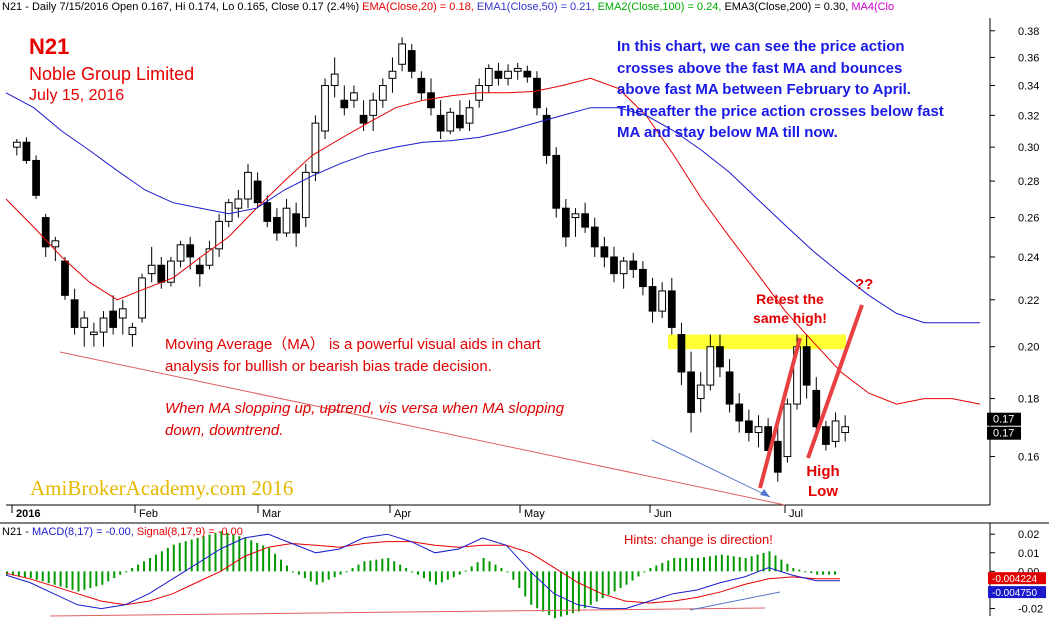 Image resolution: width=1049 pixels, height=621 pixels. I want to click on macd-signal-line, so click(422, 573).